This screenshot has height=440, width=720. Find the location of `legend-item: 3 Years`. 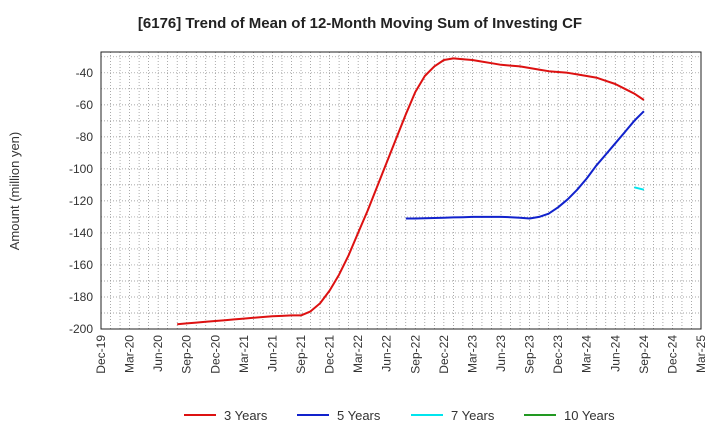

legend-item: 3 Years is located at coordinates (226, 415).